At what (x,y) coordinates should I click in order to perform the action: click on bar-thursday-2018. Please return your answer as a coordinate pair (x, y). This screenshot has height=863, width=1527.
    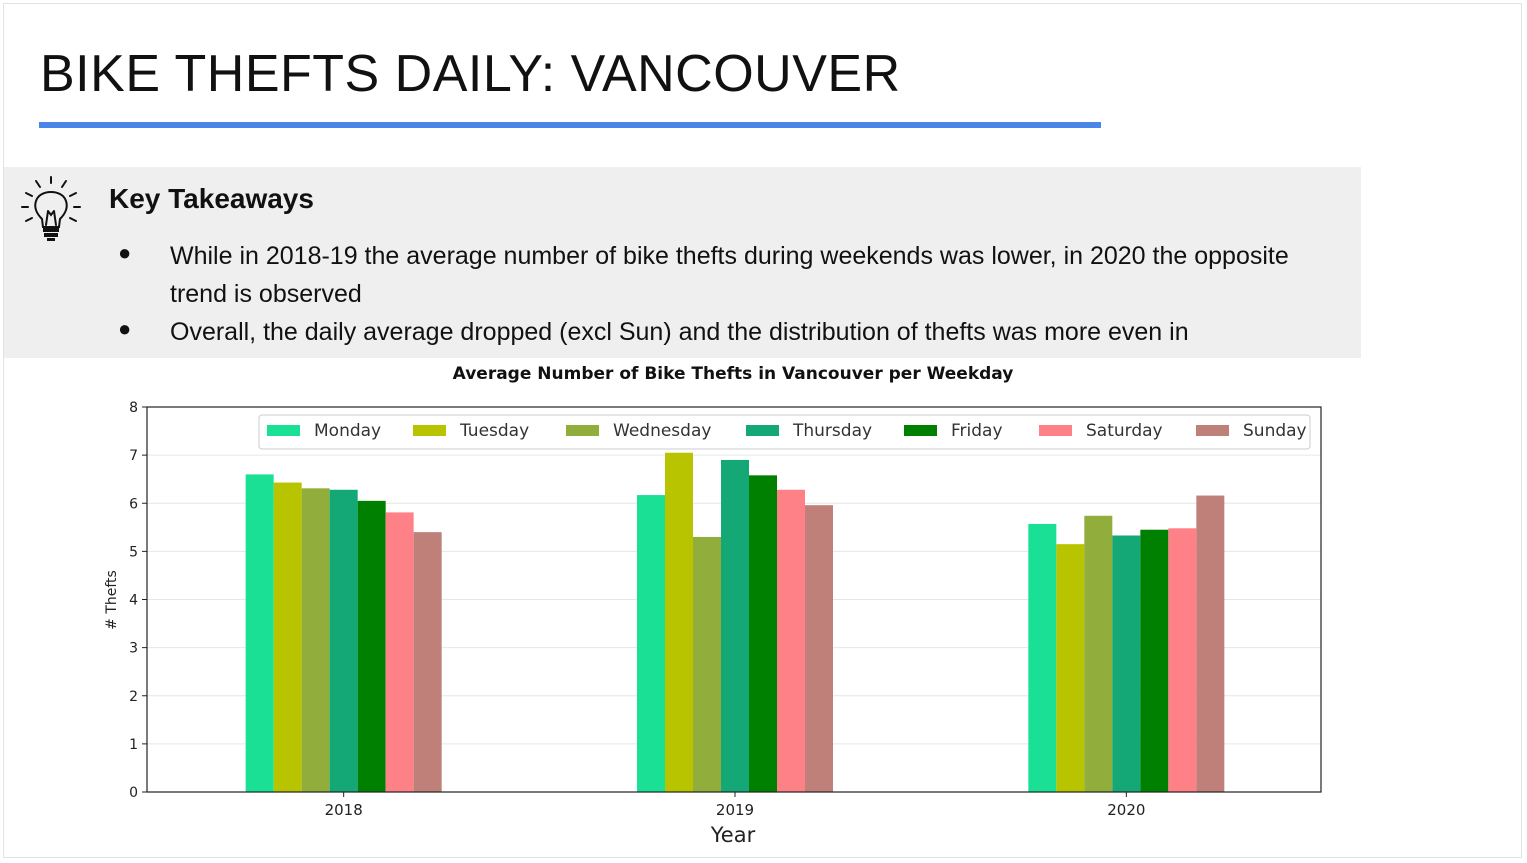
    Looking at the image, I should click on (343, 640).